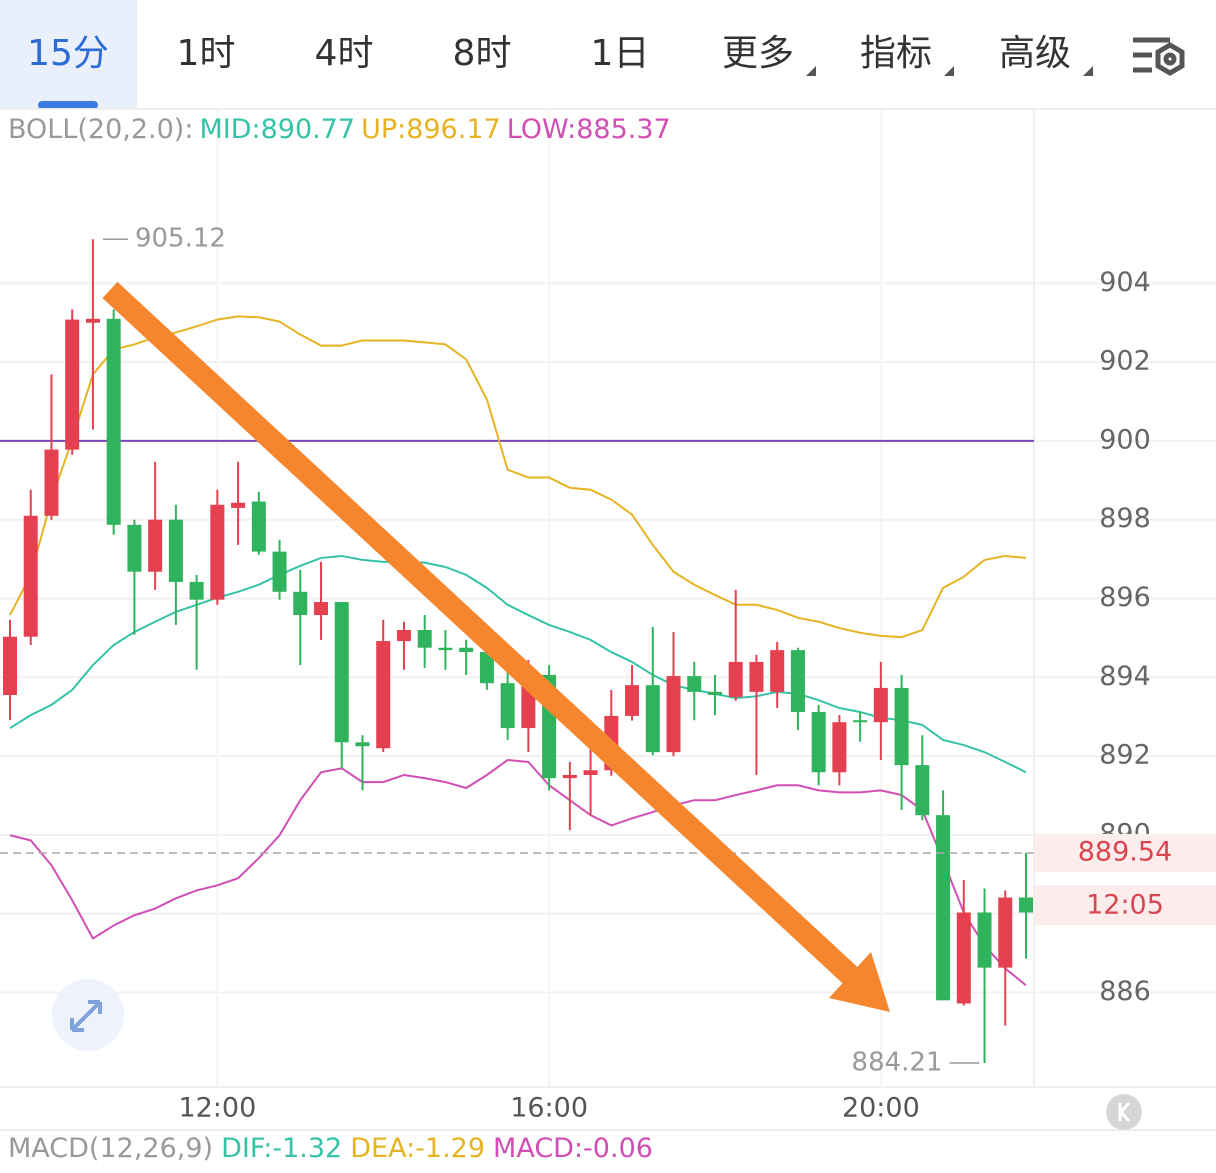 This screenshot has width=1216, height=1173. Describe the element at coordinates (417, 1148) in the screenshot. I see `macd-value: DEA:-1.29` at that location.